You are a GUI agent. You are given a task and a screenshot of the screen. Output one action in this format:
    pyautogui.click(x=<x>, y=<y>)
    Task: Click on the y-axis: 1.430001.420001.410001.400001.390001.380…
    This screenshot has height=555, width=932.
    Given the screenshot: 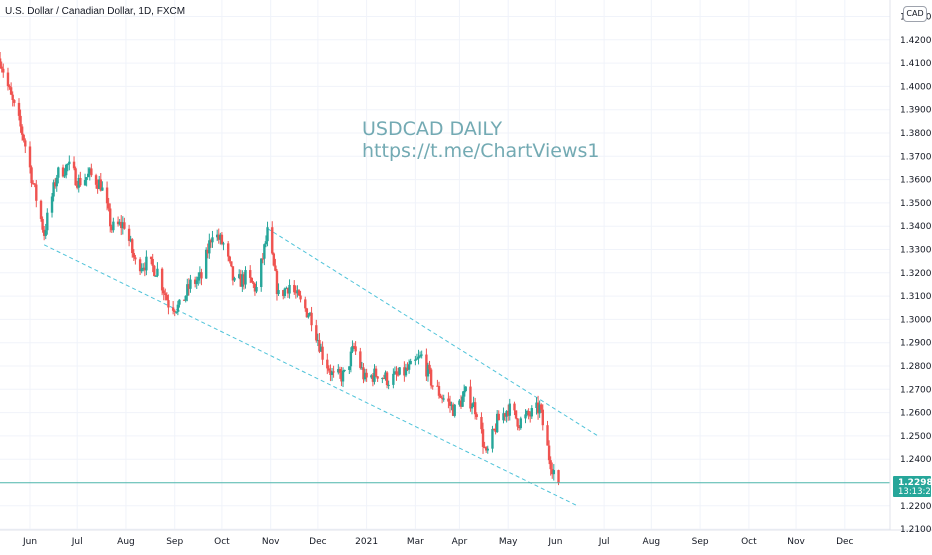 What is the action you would take?
    pyautogui.click(x=916, y=274)
    